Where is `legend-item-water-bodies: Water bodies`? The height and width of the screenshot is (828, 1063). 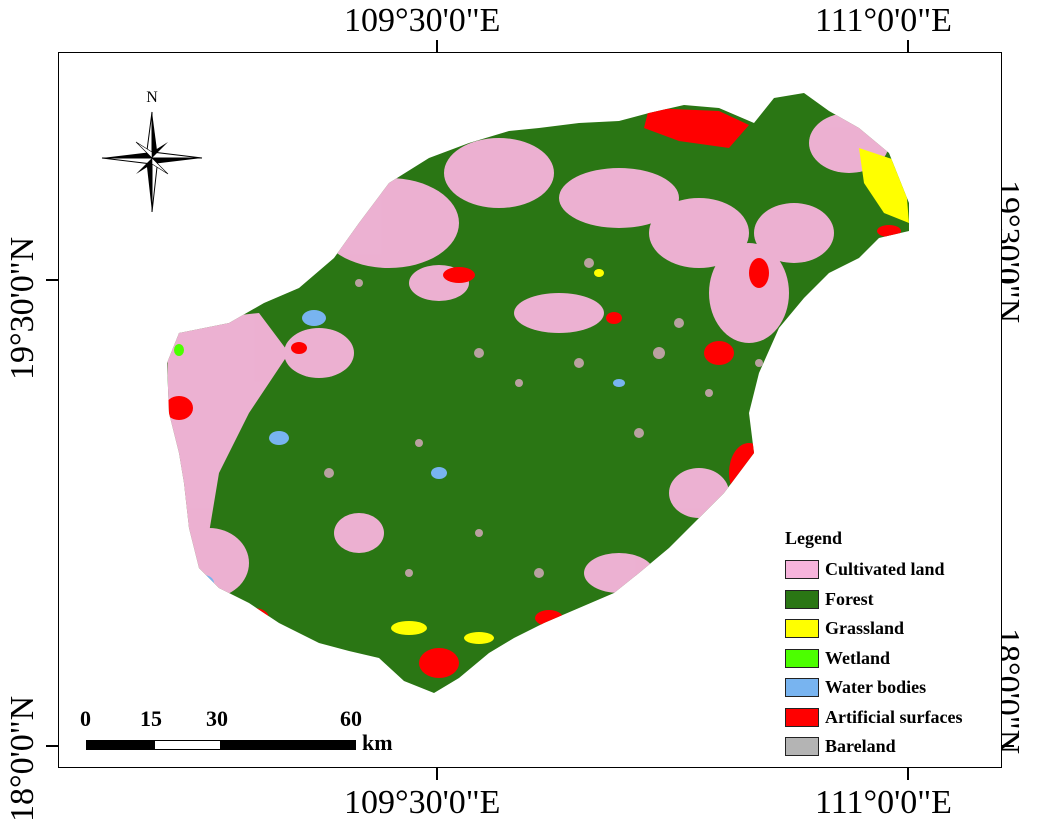
legend-item-water-bodies: Water bodies is located at coordinates (890, 688).